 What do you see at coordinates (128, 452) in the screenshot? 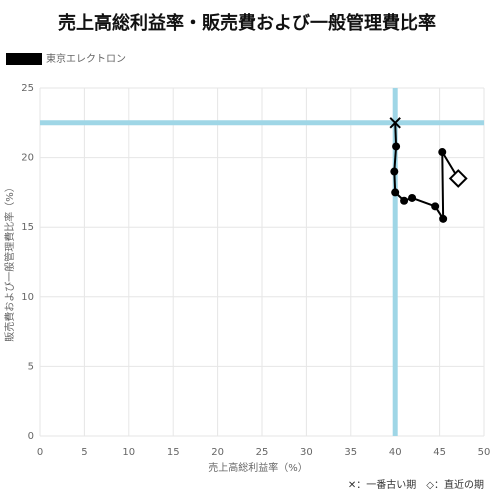
I see `x-tick-label: 10` at bounding box center [128, 452].